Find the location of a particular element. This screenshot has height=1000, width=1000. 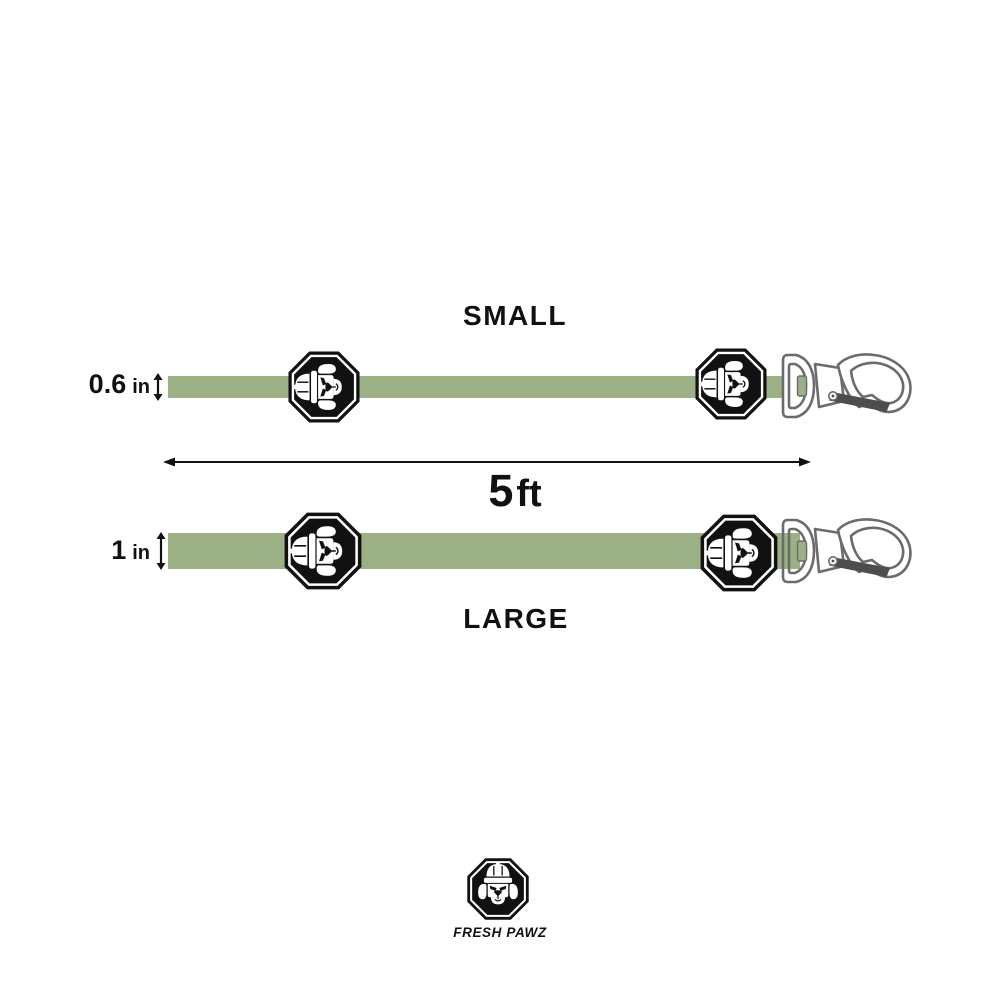

fresh-pawz-logo-icon is located at coordinates (498, 889).